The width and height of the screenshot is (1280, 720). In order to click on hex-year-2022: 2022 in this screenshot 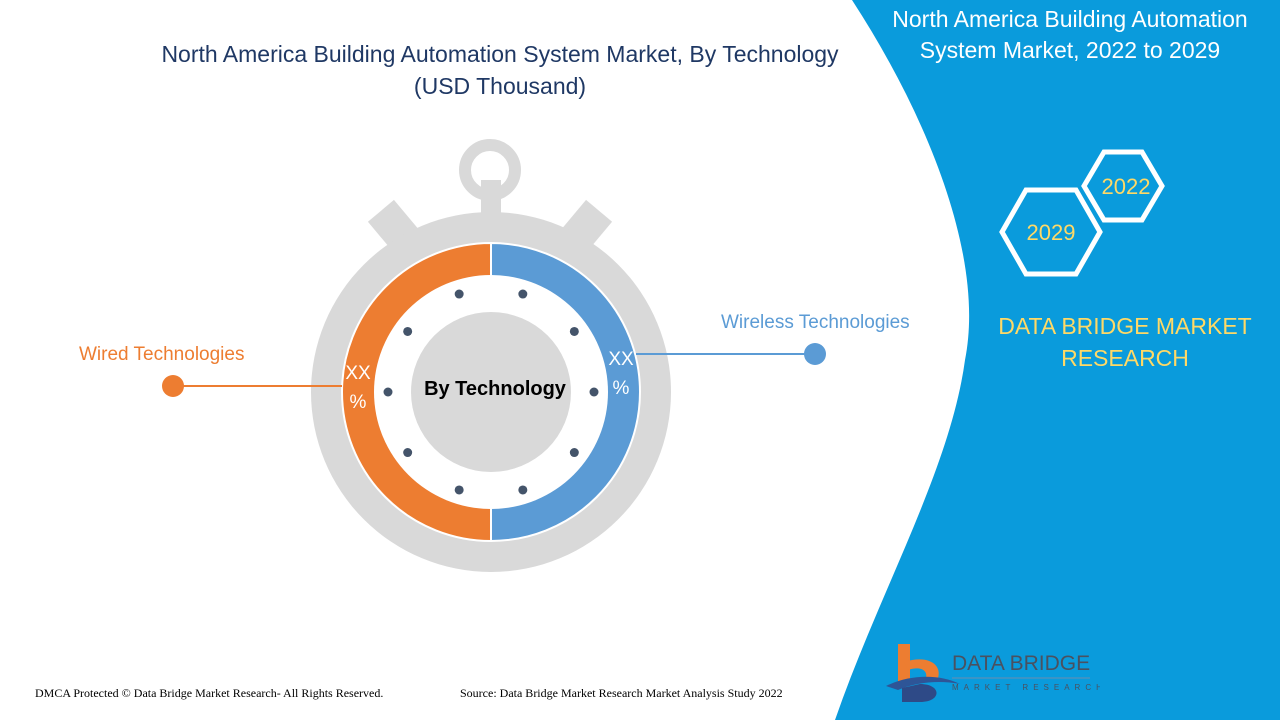, I will do `click(1126, 186)`.